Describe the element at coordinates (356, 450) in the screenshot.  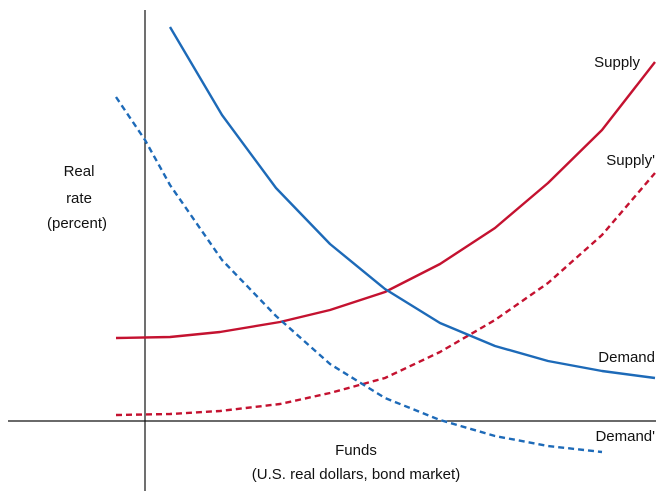
I see `x-axis-label: Funds` at that location.